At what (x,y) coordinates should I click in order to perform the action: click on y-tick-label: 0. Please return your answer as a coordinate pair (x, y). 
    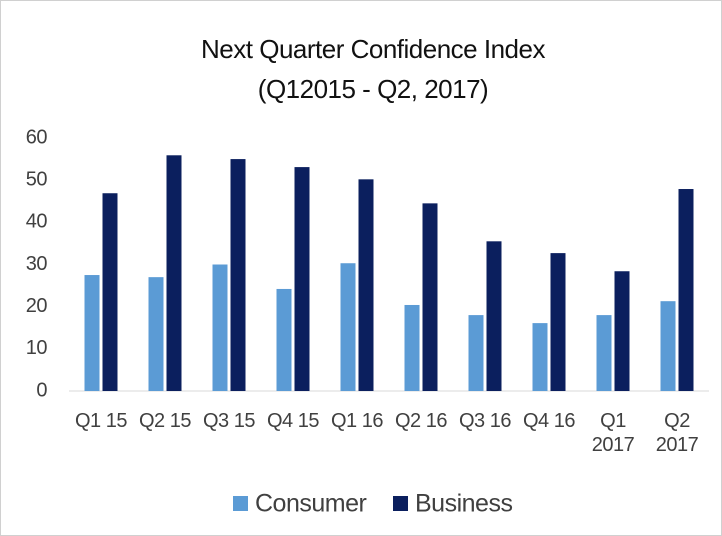
    Looking at the image, I should click on (41, 390).